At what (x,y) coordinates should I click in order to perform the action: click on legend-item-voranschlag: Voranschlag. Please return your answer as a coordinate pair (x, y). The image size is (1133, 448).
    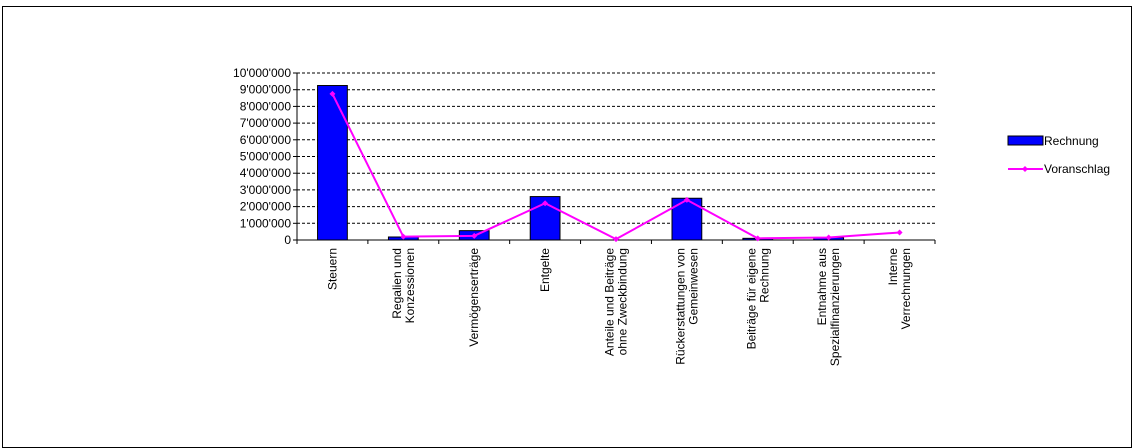
    Looking at the image, I should click on (1059, 169).